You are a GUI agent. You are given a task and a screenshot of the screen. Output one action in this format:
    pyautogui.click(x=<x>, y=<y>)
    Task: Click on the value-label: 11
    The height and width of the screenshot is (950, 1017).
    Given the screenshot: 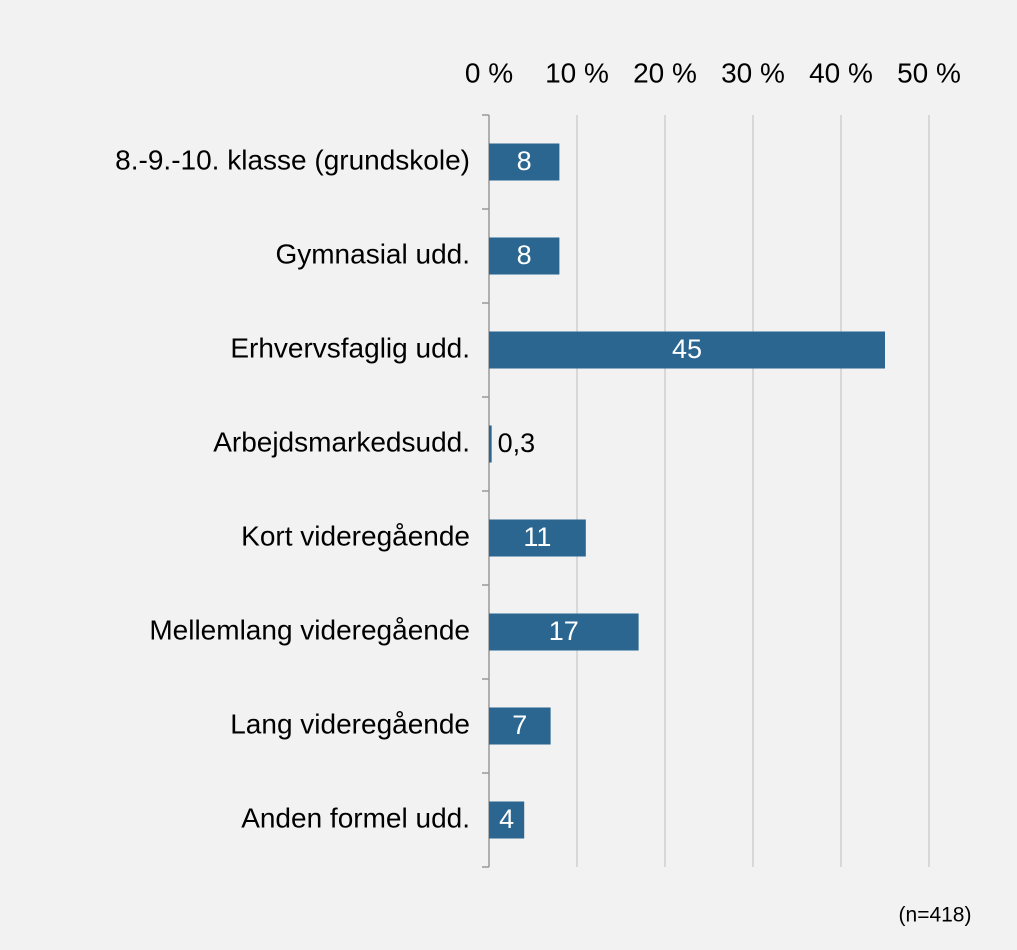 What is the action you would take?
    pyautogui.click(x=537, y=537)
    